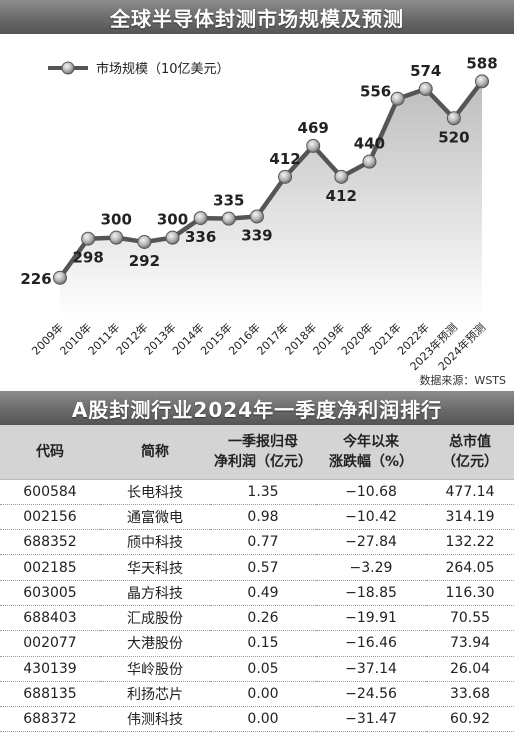 The width and height of the screenshot is (514, 732). I want to click on chart-legend: 市场规模（10亿美元）, so click(139, 69).